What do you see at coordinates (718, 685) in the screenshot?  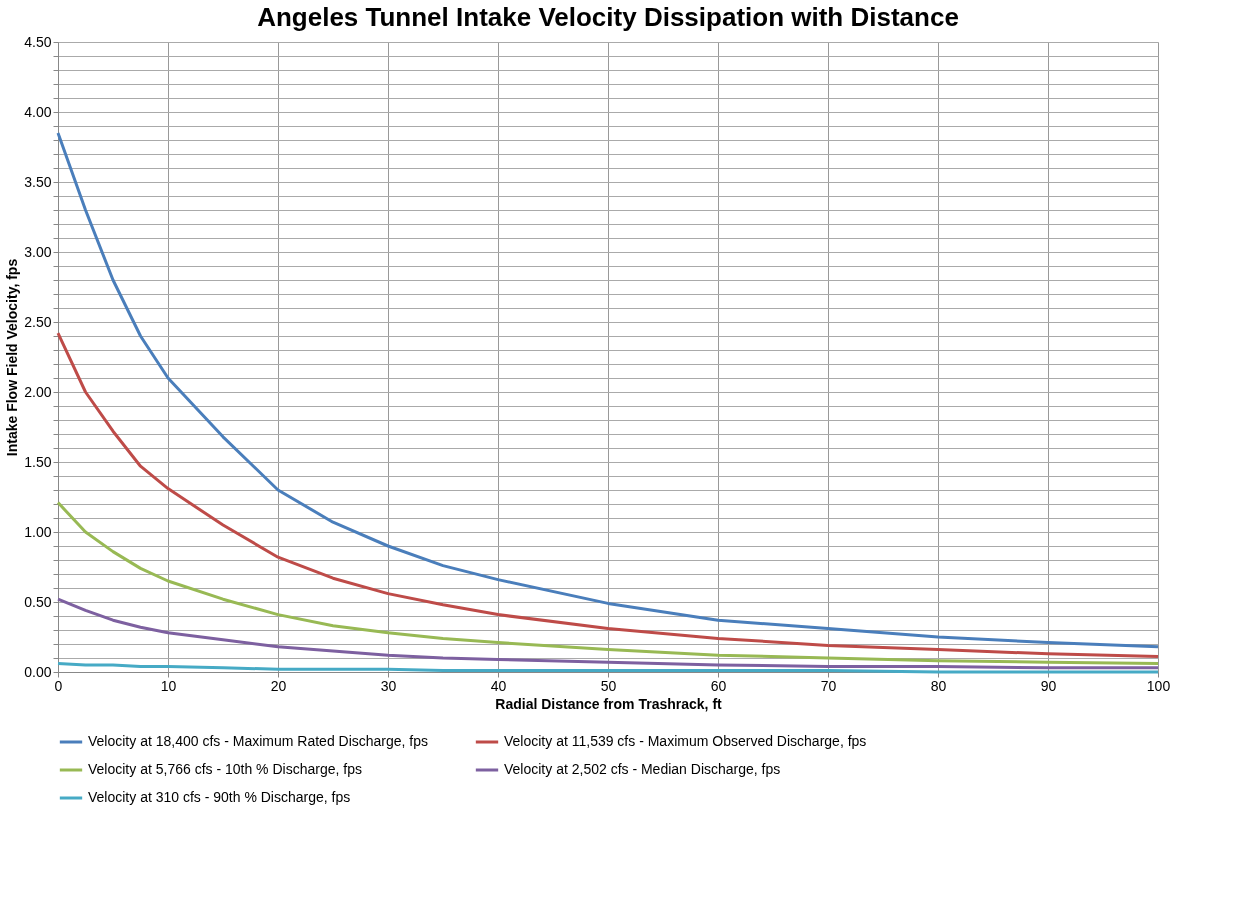 I see `x-tick-label: 60` at bounding box center [718, 685].